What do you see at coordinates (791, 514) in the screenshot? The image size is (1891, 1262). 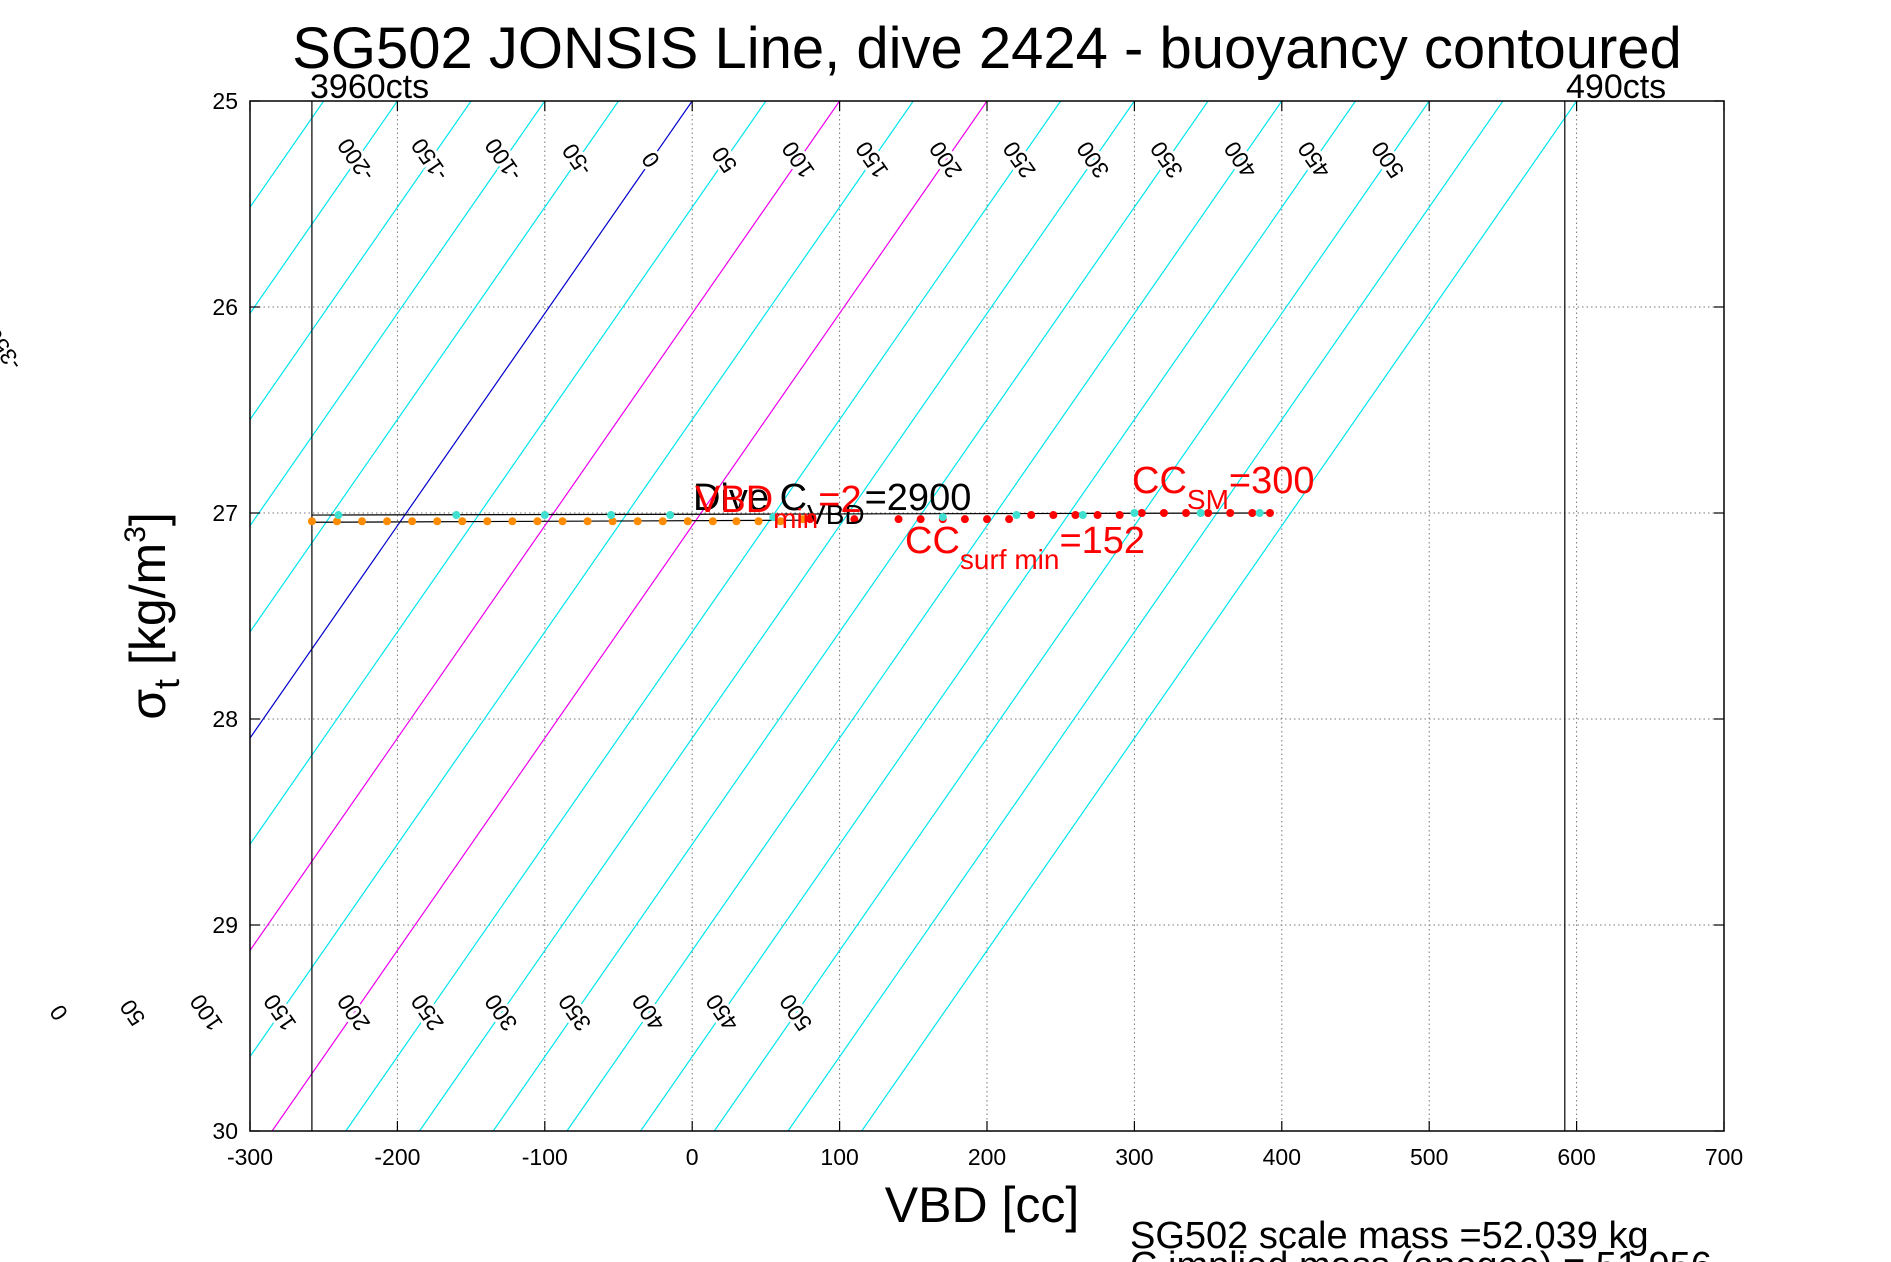 I see `trace-line-upper` at bounding box center [791, 514].